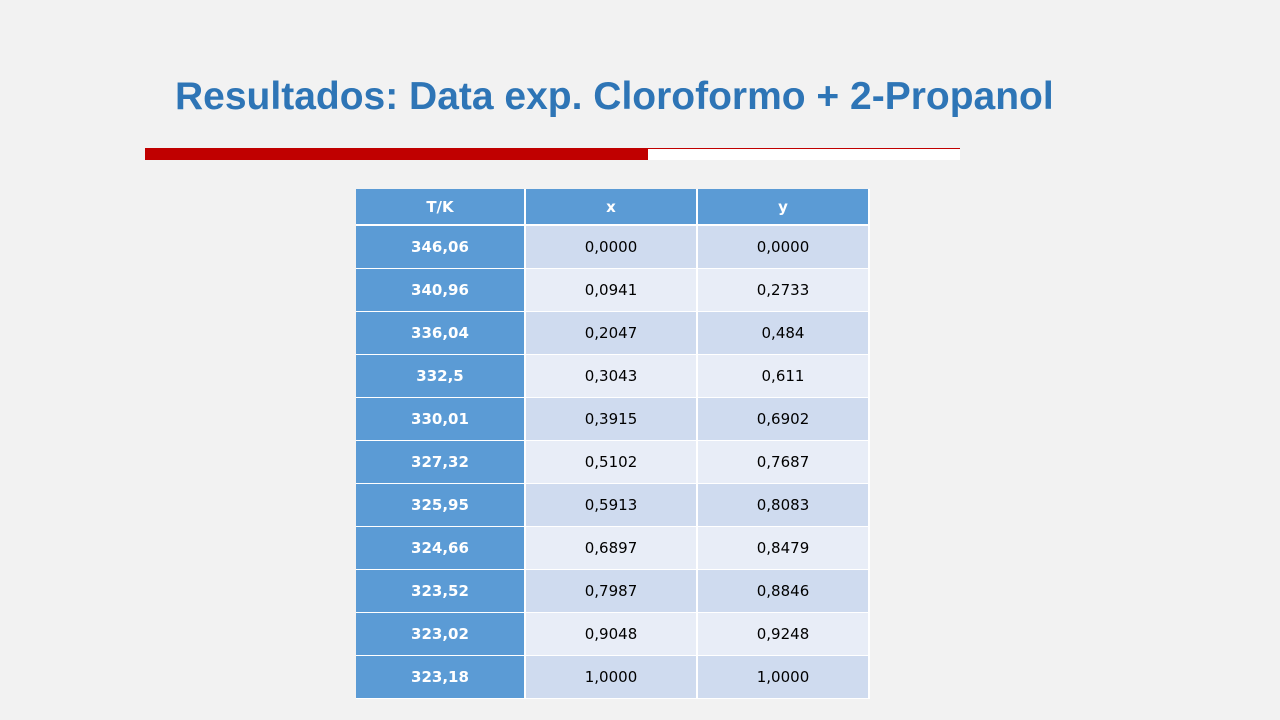 The width and height of the screenshot is (1280, 720). Describe the element at coordinates (783, 462) in the screenshot. I see `cell-y: 0,7687` at that location.